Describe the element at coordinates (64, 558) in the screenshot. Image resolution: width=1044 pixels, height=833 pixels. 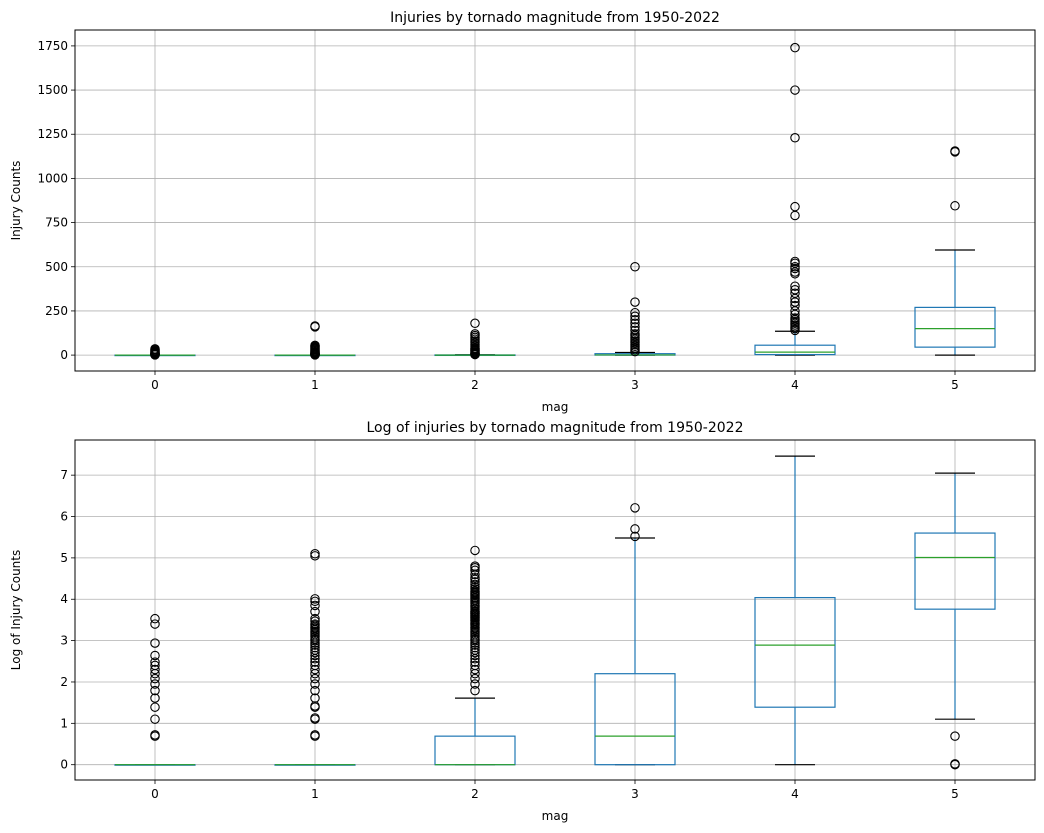
I see `y-tick-label: 5` at that location.